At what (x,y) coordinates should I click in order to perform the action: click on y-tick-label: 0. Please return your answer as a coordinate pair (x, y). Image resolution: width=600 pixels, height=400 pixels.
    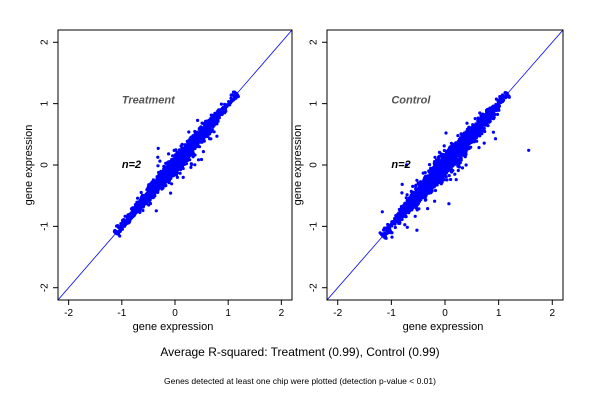
    Looking at the image, I should click on (45, 165).